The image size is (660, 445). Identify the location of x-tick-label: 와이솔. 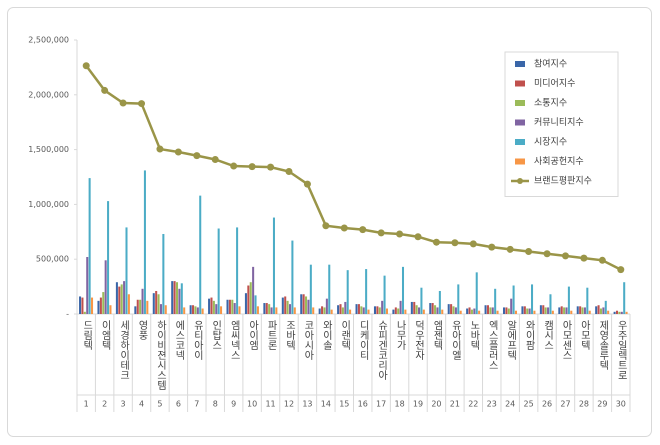
(326, 335).